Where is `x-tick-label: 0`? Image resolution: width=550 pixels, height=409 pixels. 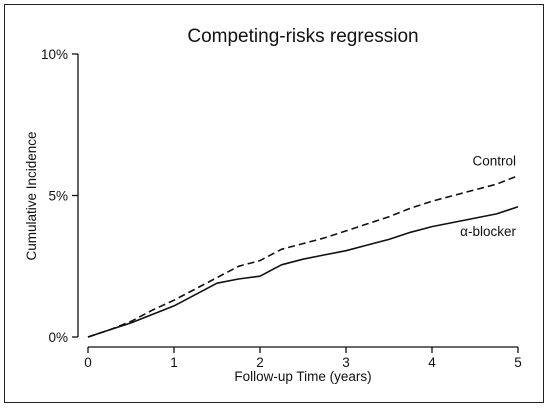 x-tick-label: 0 is located at coordinates (88, 362).